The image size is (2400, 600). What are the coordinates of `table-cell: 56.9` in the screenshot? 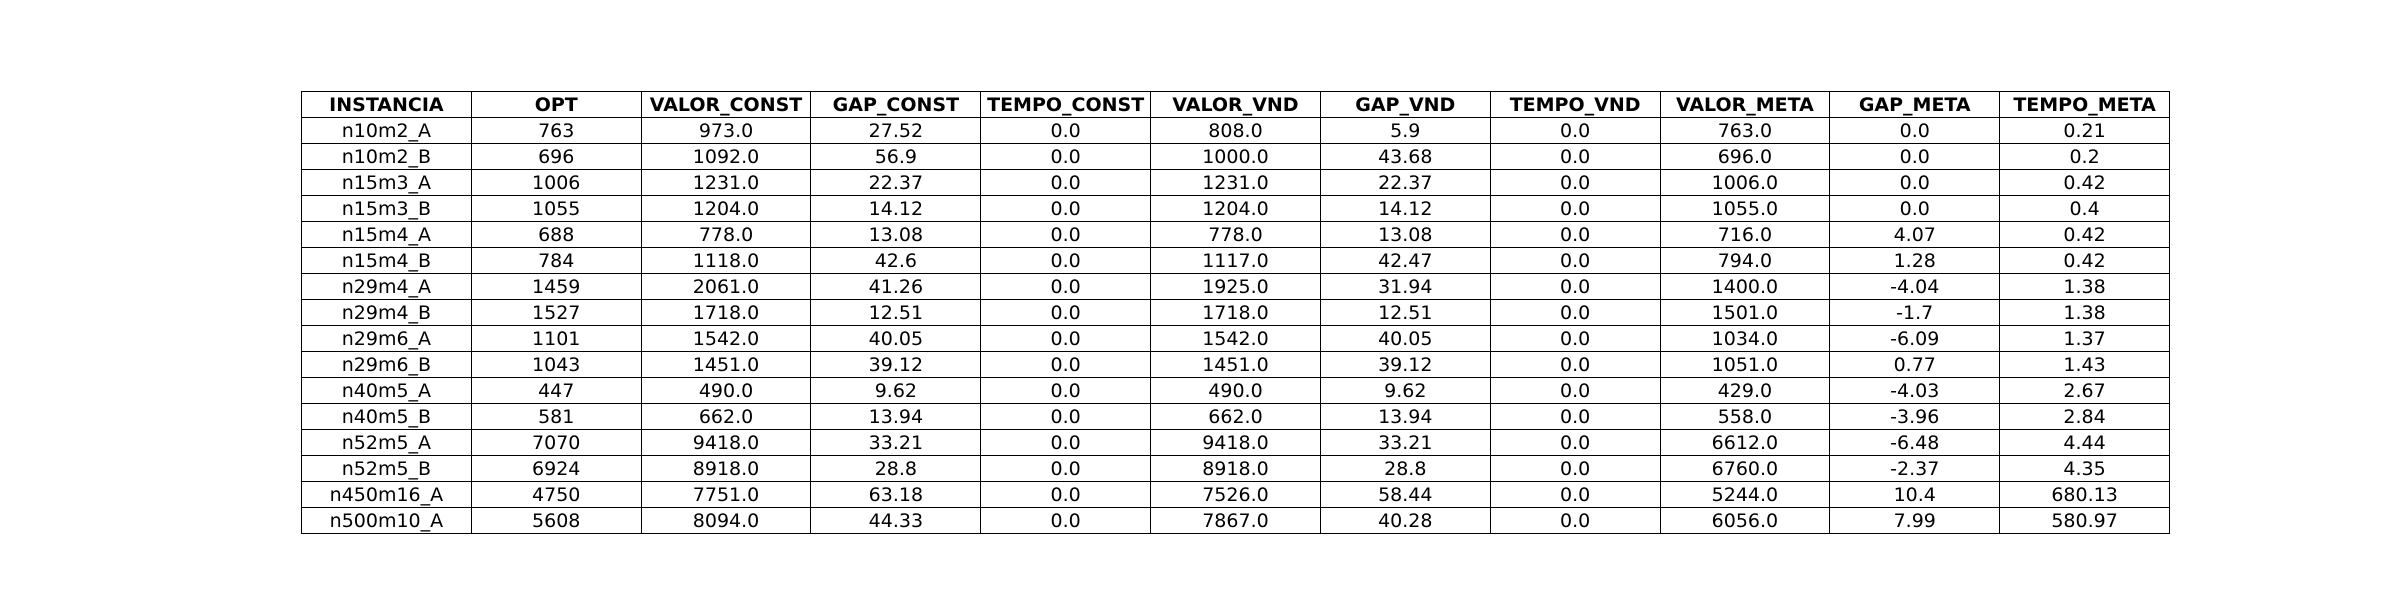 It's located at (896, 156).